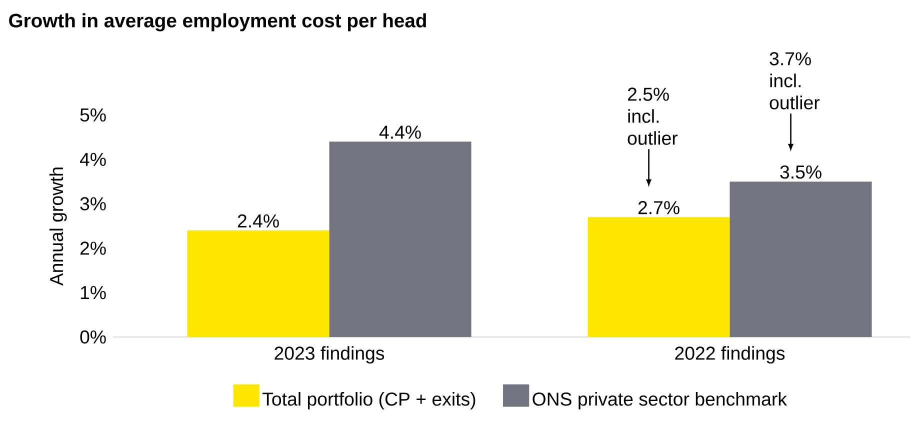  What do you see at coordinates (58, 227) in the screenshot?
I see `y-axis-title: Annual growth` at bounding box center [58, 227].